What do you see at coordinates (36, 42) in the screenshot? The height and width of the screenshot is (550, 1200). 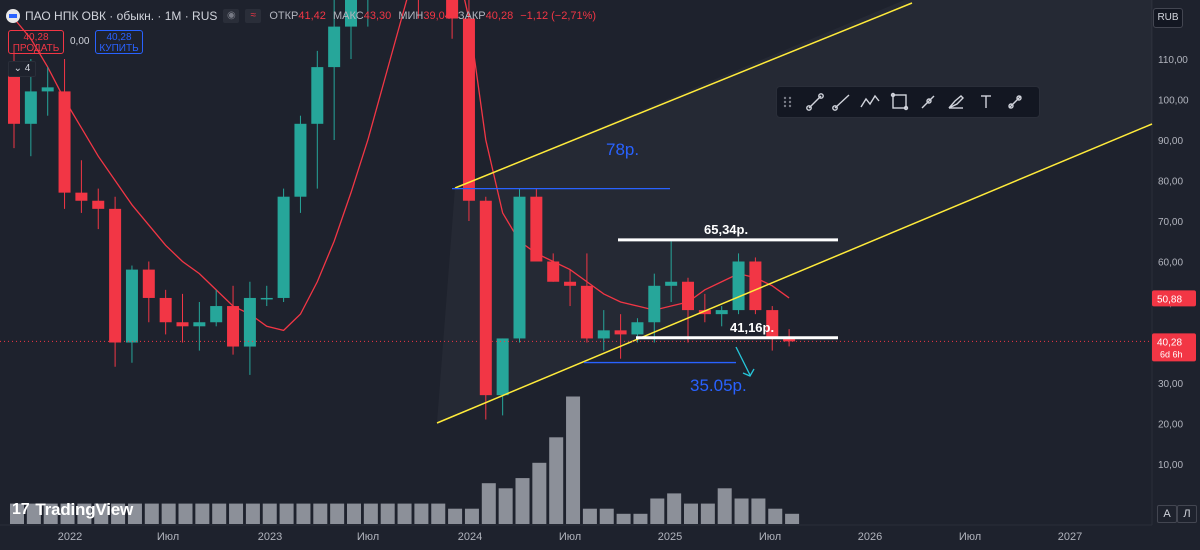 I see `sell-button: 40,28 ПРОДАТЬ` at bounding box center [36, 42].